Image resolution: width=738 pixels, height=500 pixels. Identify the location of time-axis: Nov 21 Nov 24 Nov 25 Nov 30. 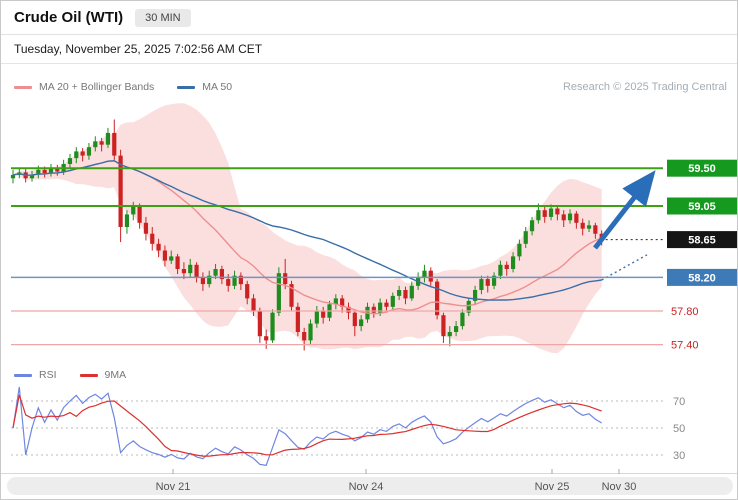
(369, 482).